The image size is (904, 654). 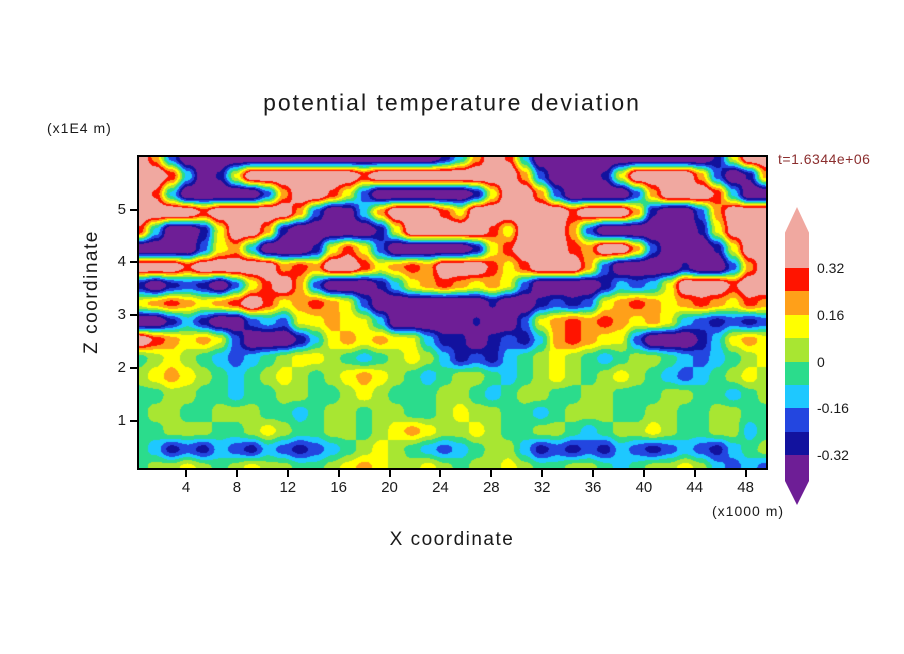 I want to click on colorbar-bottom-arrow, so click(x=797, y=480).